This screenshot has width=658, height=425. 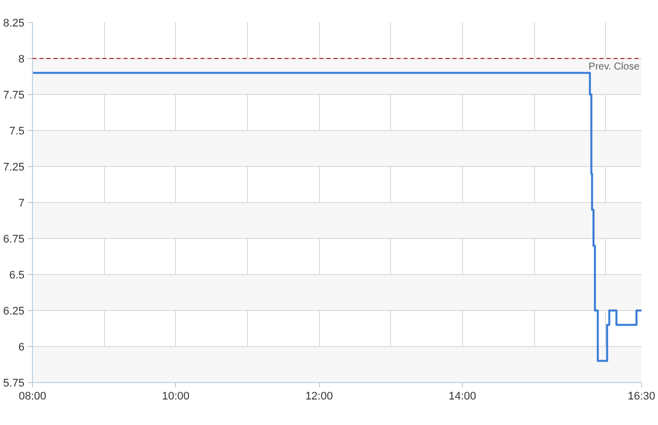 What do you see at coordinates (14, 168) in the screenshot?
I see `y-tick-label: 7.25` at bounding box center [14, 168].